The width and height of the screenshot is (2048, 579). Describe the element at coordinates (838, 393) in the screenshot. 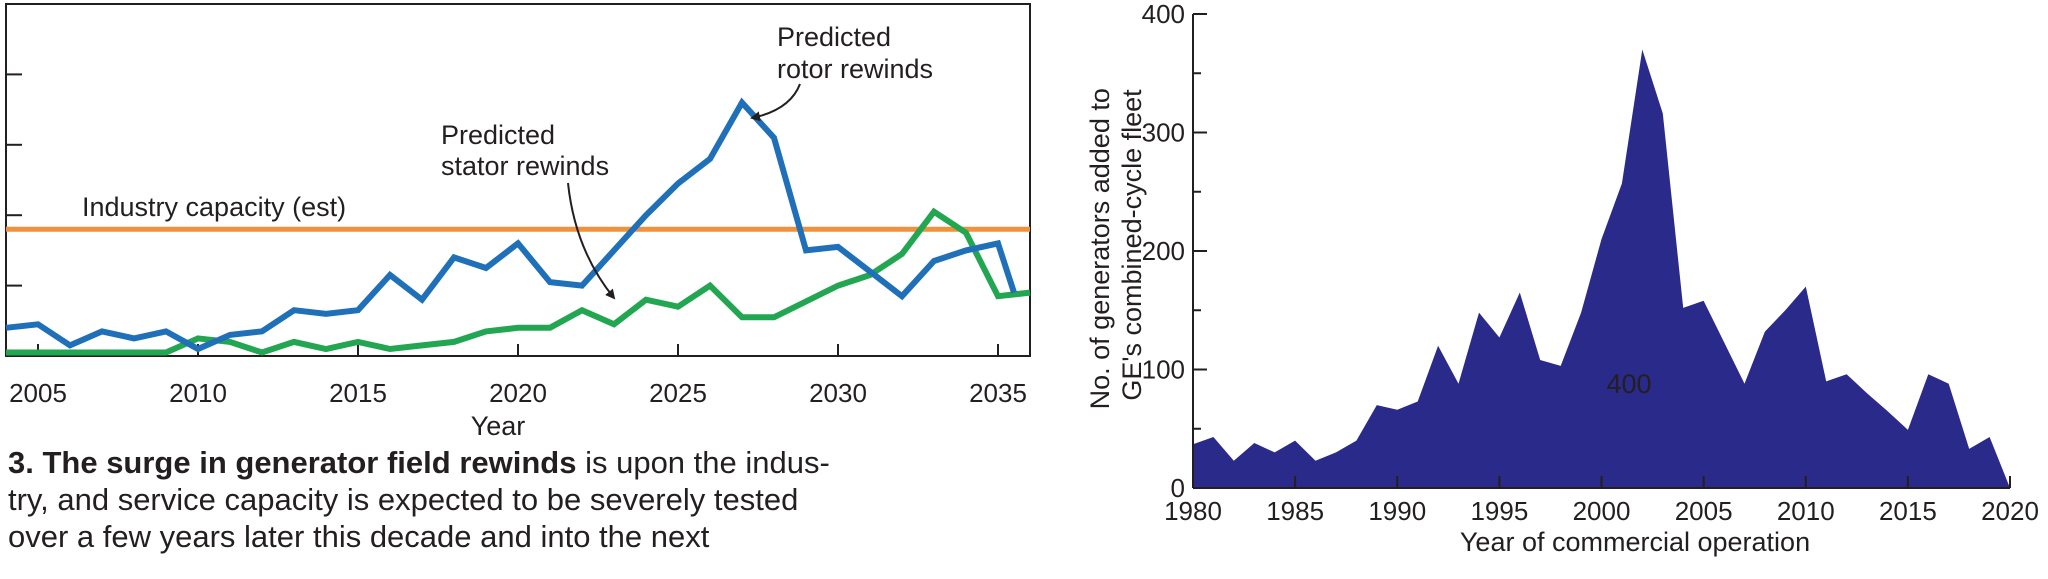

I see `left-x-tick-label: 2030` at that location.